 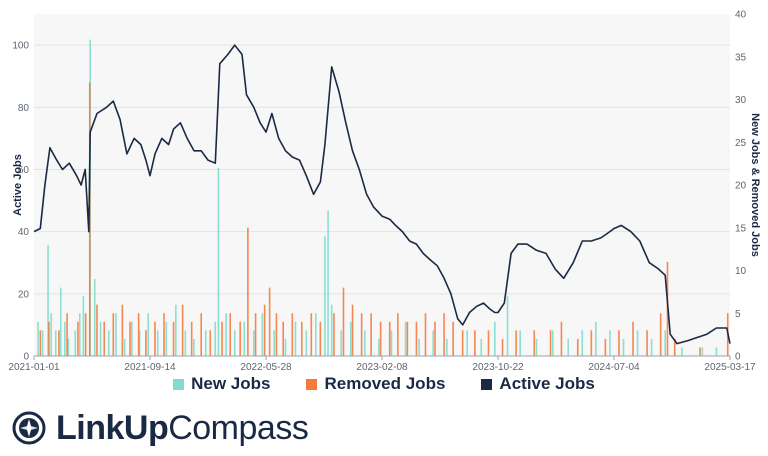 What do you see at coordinates (487, 384) in the screenshot?
I see `active-jobs-swatch` at bounding box center [487, 384].